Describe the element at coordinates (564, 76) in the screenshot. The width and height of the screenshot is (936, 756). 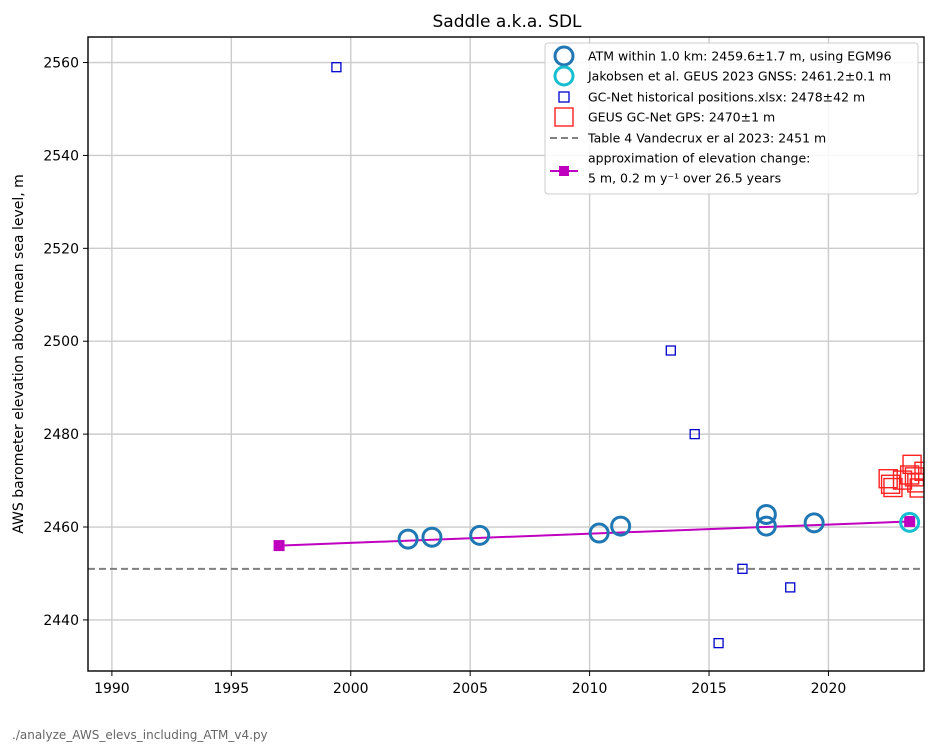
I see `jakobsen-legend-marker` at that location.